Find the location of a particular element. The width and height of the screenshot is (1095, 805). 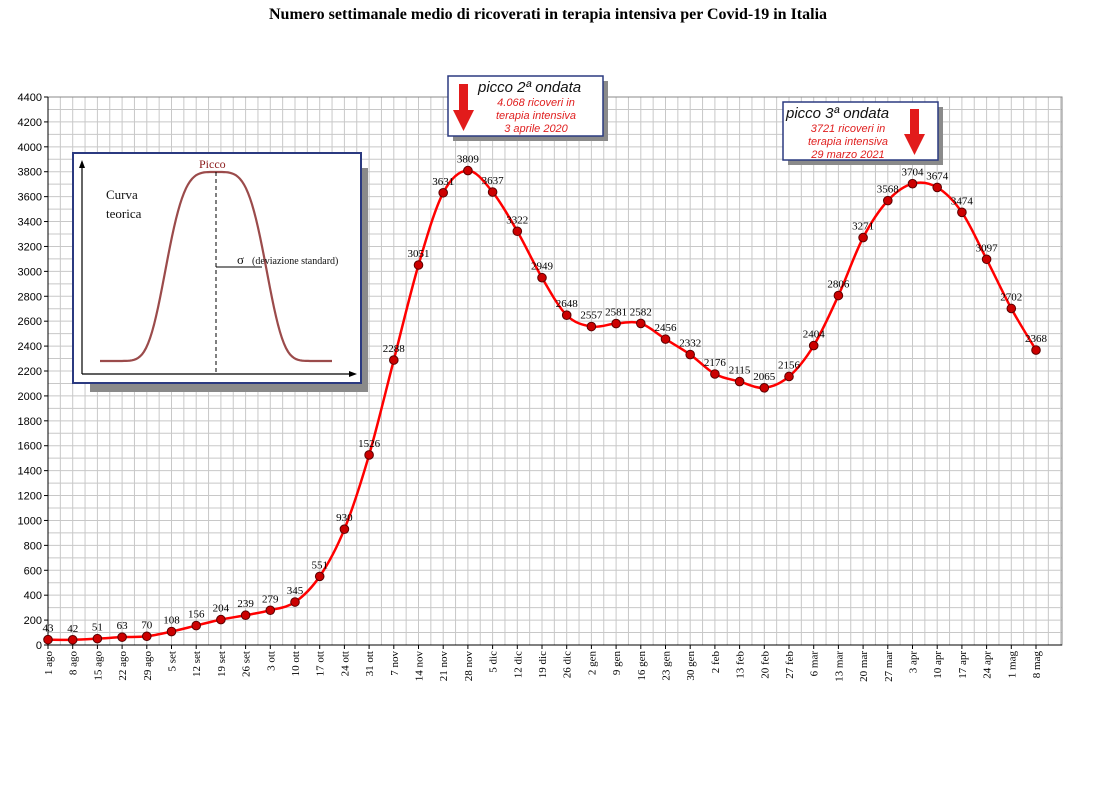

y-tick-label: 4200 is located at coordinates (30, 123).